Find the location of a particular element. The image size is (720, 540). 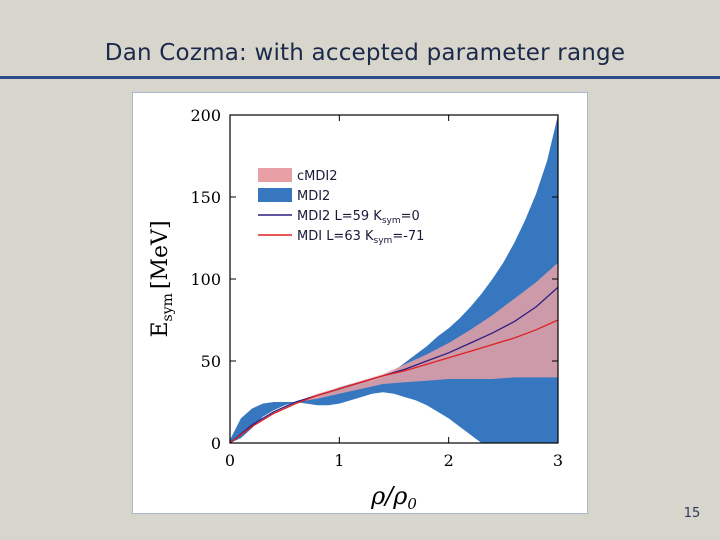

x-tick-label: 1 is located at coordinates (339, 460).